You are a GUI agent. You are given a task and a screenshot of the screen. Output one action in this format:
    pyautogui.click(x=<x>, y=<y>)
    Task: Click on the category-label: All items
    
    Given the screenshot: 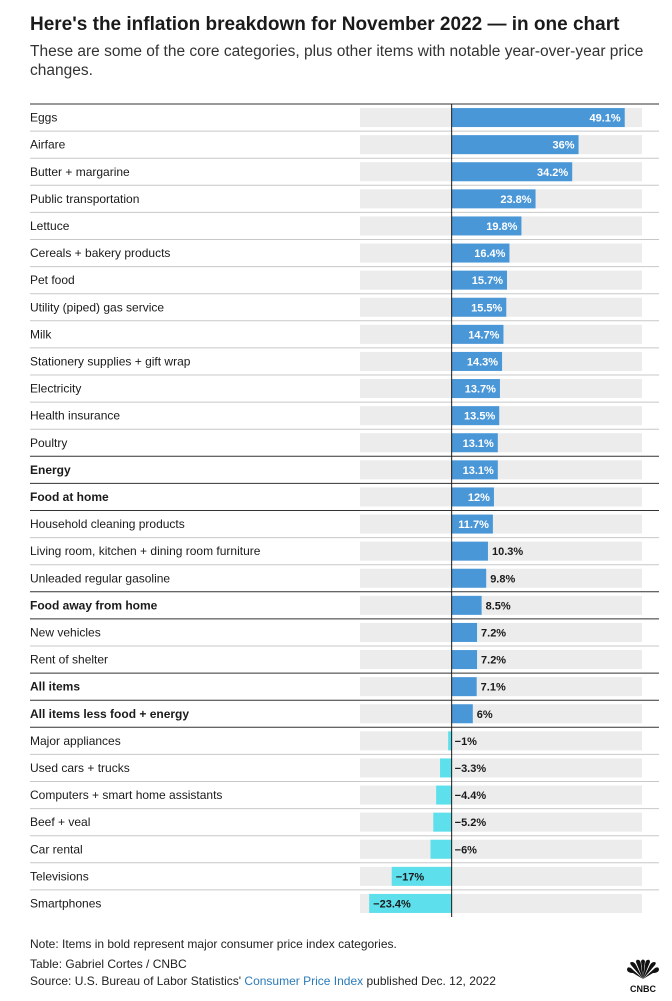 What is the action you would take?
    pyautogui.click(x=55, y=687)
    